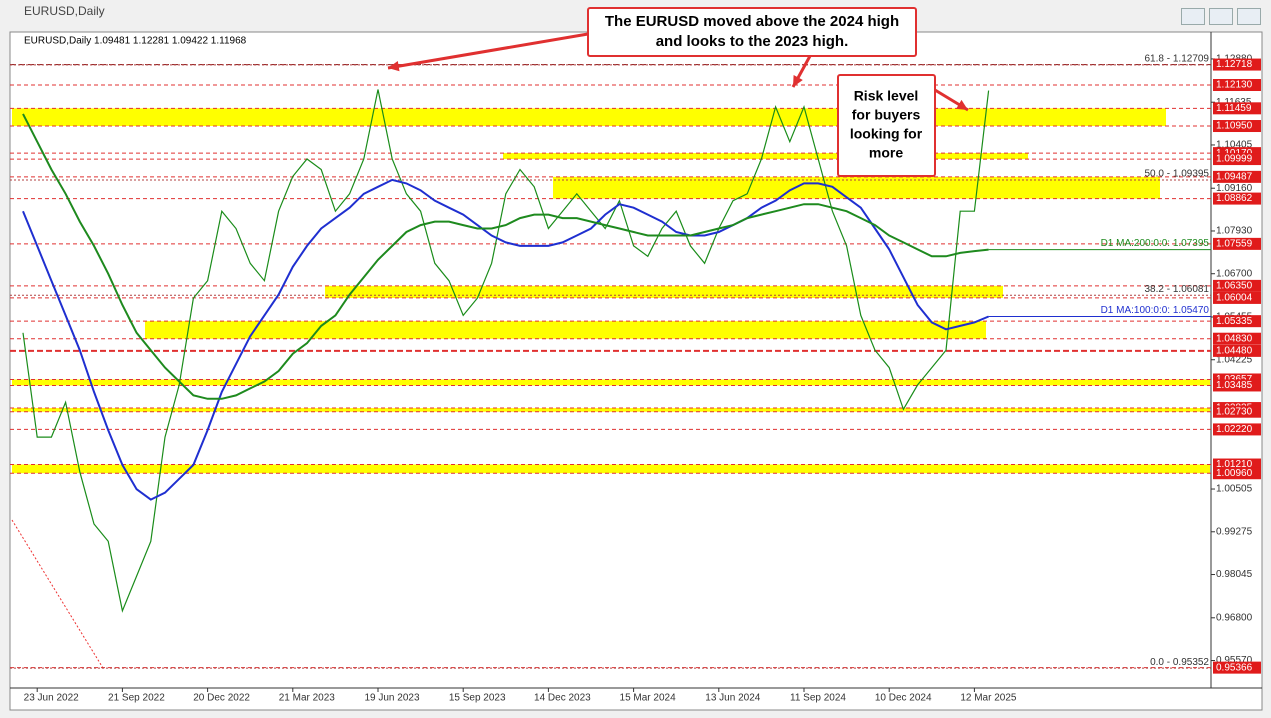  I want to click on level-label: 1.06004, so click(1234, 298).